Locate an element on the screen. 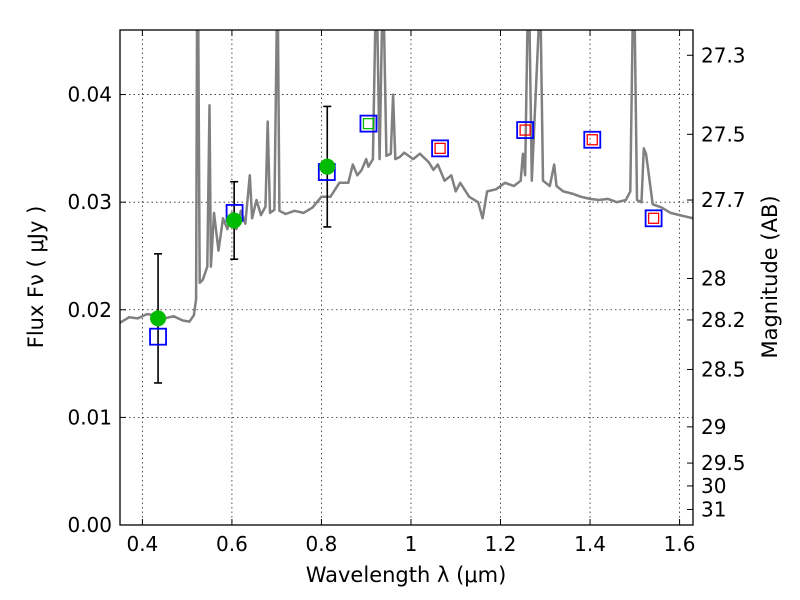 Image resolution: width=800 pixels, height=600 pixels. right-tick-label: 29 is located at coordinates (713, 427).